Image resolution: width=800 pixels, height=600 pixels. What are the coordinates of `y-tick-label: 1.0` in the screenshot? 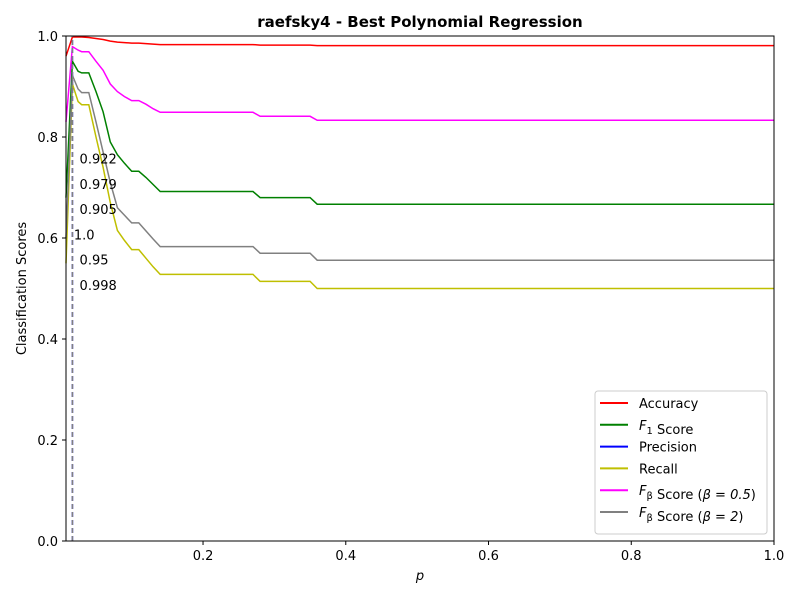 It's located at (47, 37).